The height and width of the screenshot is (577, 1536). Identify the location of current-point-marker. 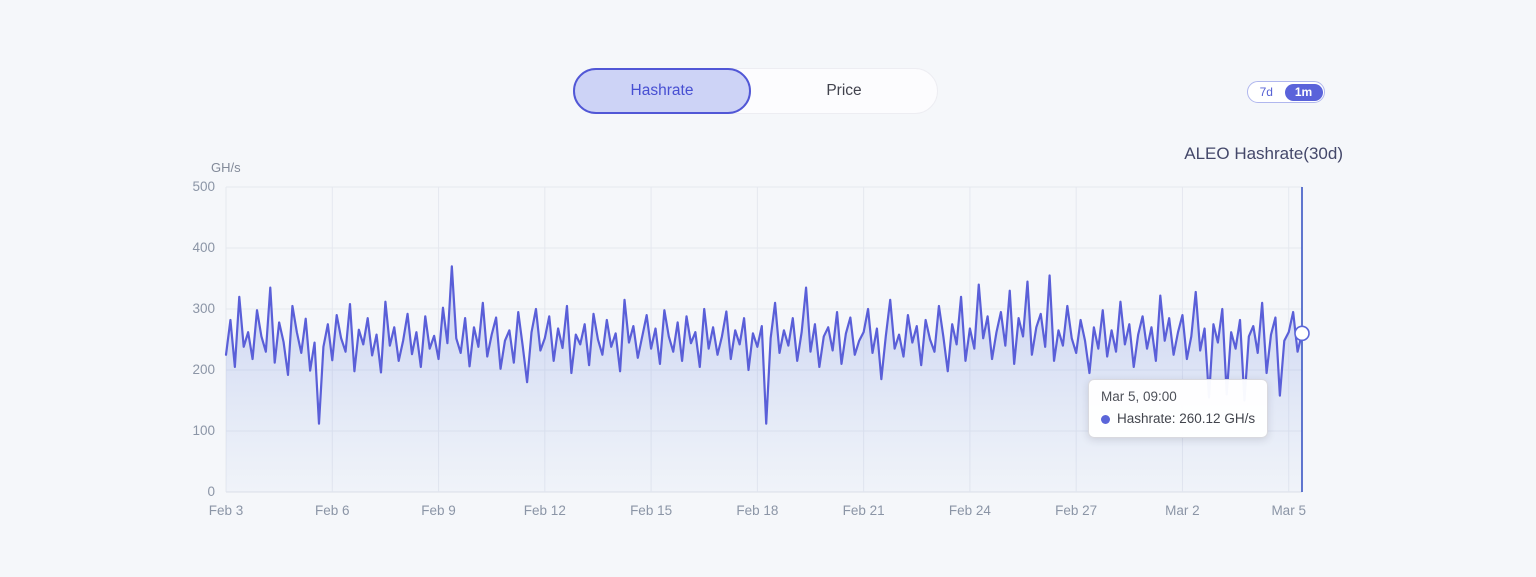
(1302, 333).